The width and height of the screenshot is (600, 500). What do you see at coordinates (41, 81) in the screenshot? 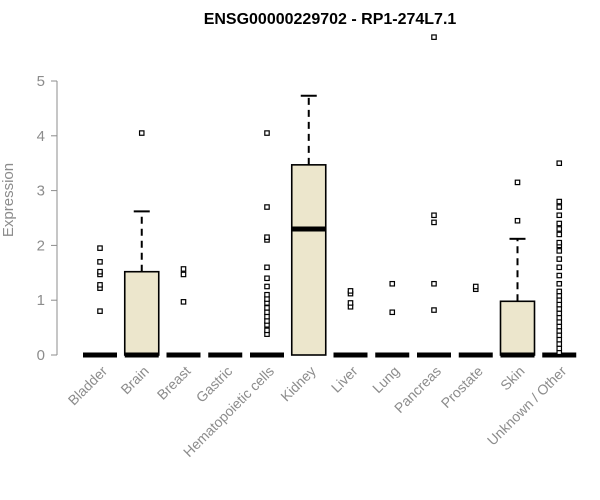
I see `y-tick-label: 5` at bounding box center [41, 81].